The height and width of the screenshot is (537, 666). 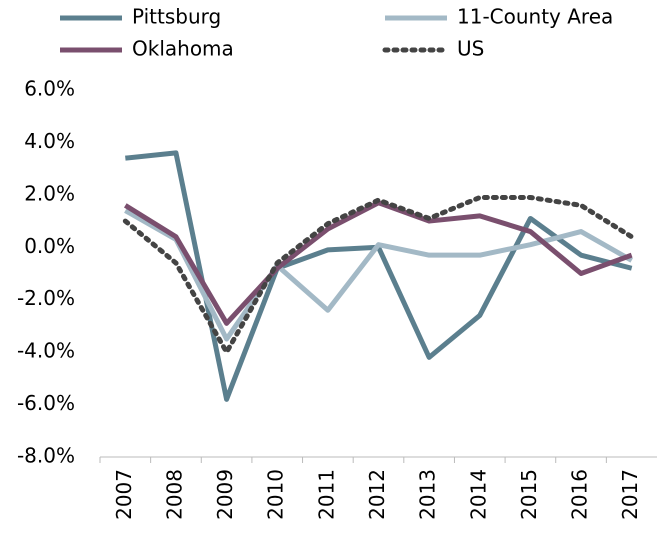 I want to click on y-tick-label: 2.0%, so click(x=49, y=193).